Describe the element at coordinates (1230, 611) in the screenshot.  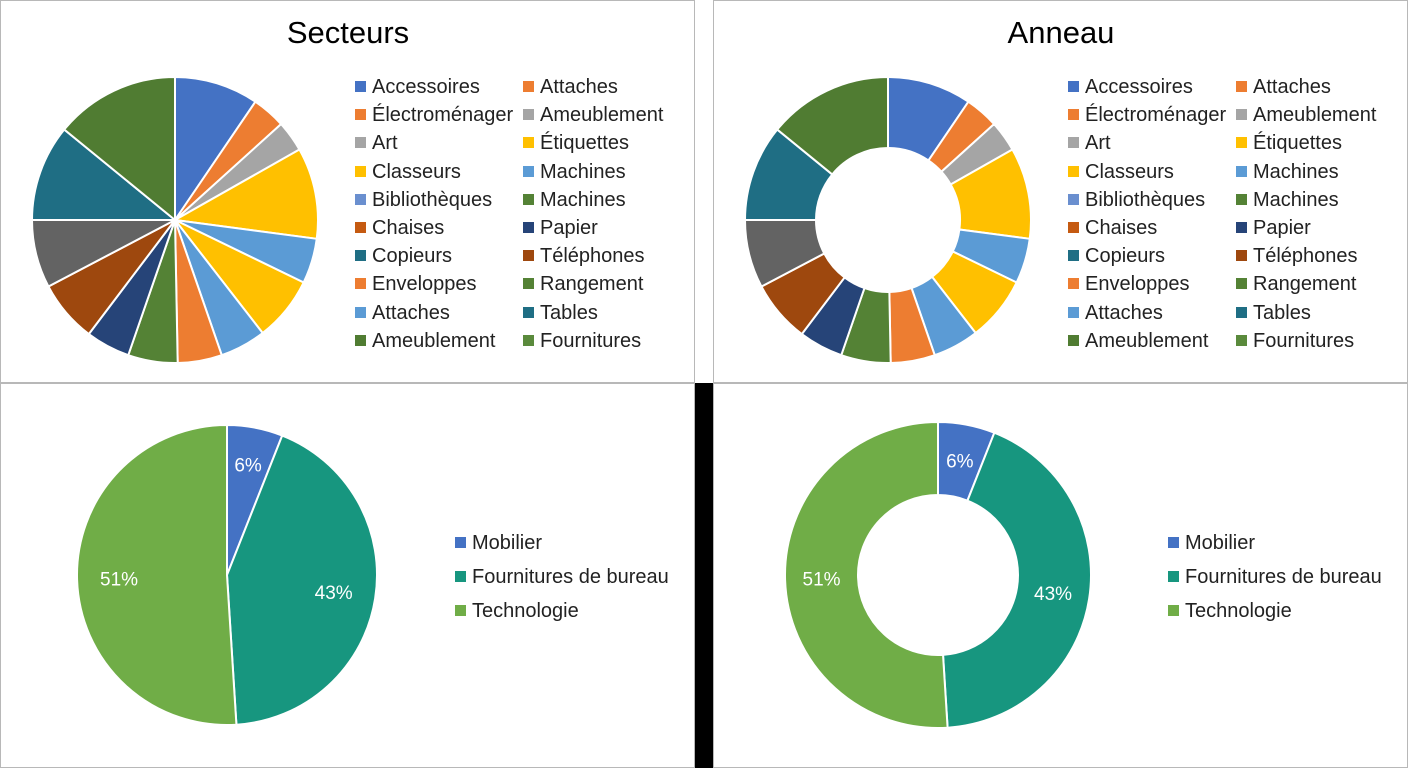
I see `legend-item: Technologie` at that location.